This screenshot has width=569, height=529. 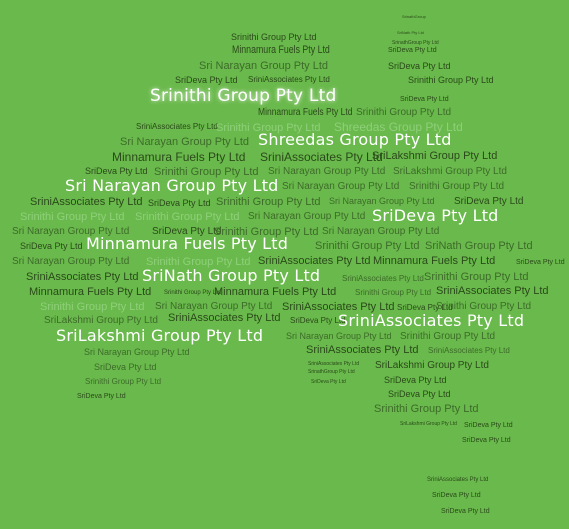 What do you see at coordinates (414, 16) in the screenshot?
I see `cloud-word: SrinathGroup` at bounding box center [414, 16].